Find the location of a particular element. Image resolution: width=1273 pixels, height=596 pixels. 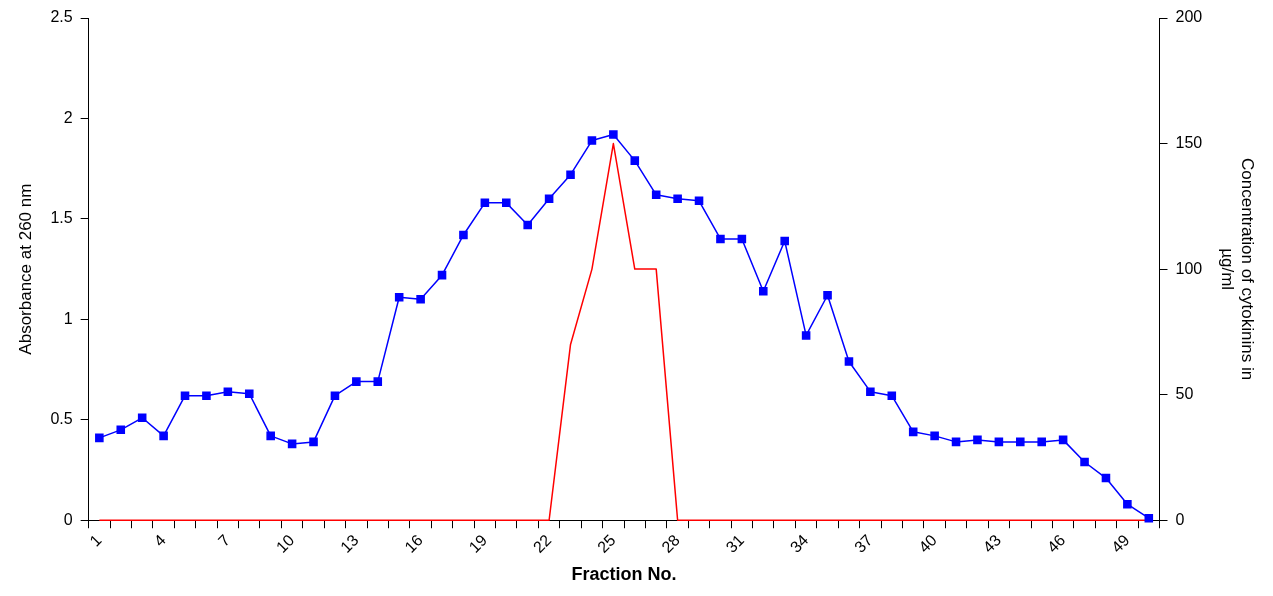

y2-tick-label: 100 is located at coordinates (1189, 268).